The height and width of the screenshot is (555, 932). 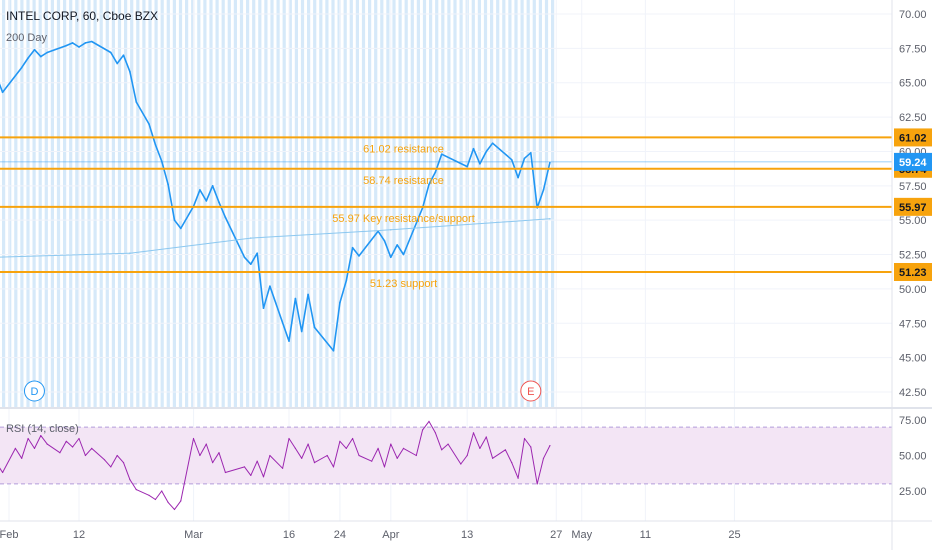 What do you see at coordinates (289, 535) in the screenshot?
I see `time-axis-label: 16` at bounding box center [289, 535].